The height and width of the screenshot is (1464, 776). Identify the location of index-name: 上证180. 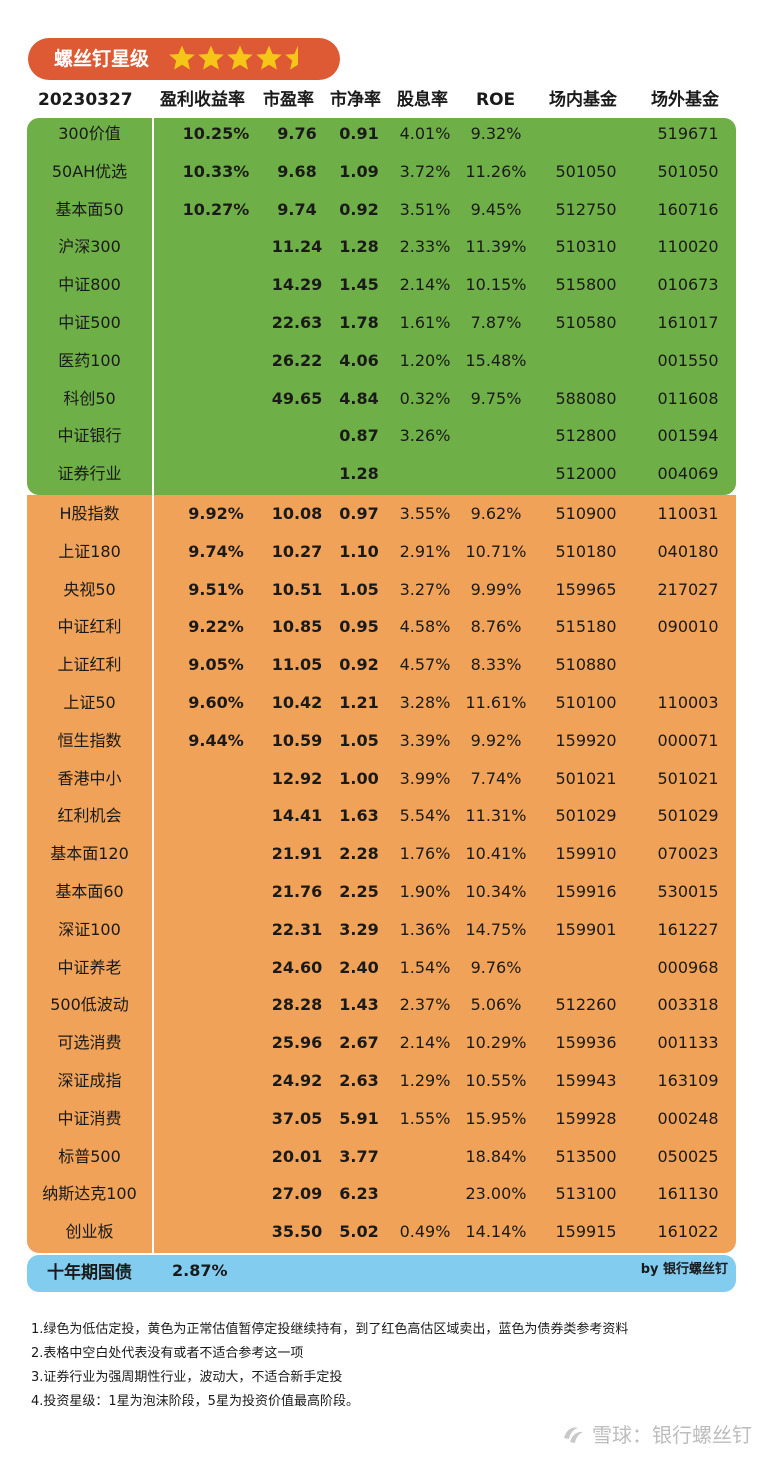
(89, 551).